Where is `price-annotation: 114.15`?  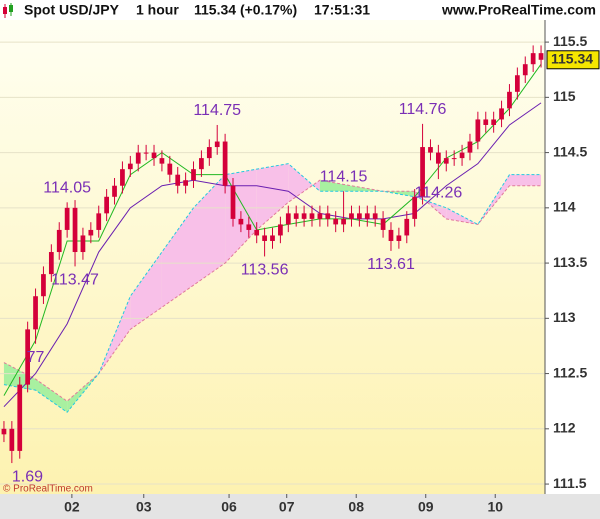 price-annotation: 114.15 is located at coordinates (344, 176).